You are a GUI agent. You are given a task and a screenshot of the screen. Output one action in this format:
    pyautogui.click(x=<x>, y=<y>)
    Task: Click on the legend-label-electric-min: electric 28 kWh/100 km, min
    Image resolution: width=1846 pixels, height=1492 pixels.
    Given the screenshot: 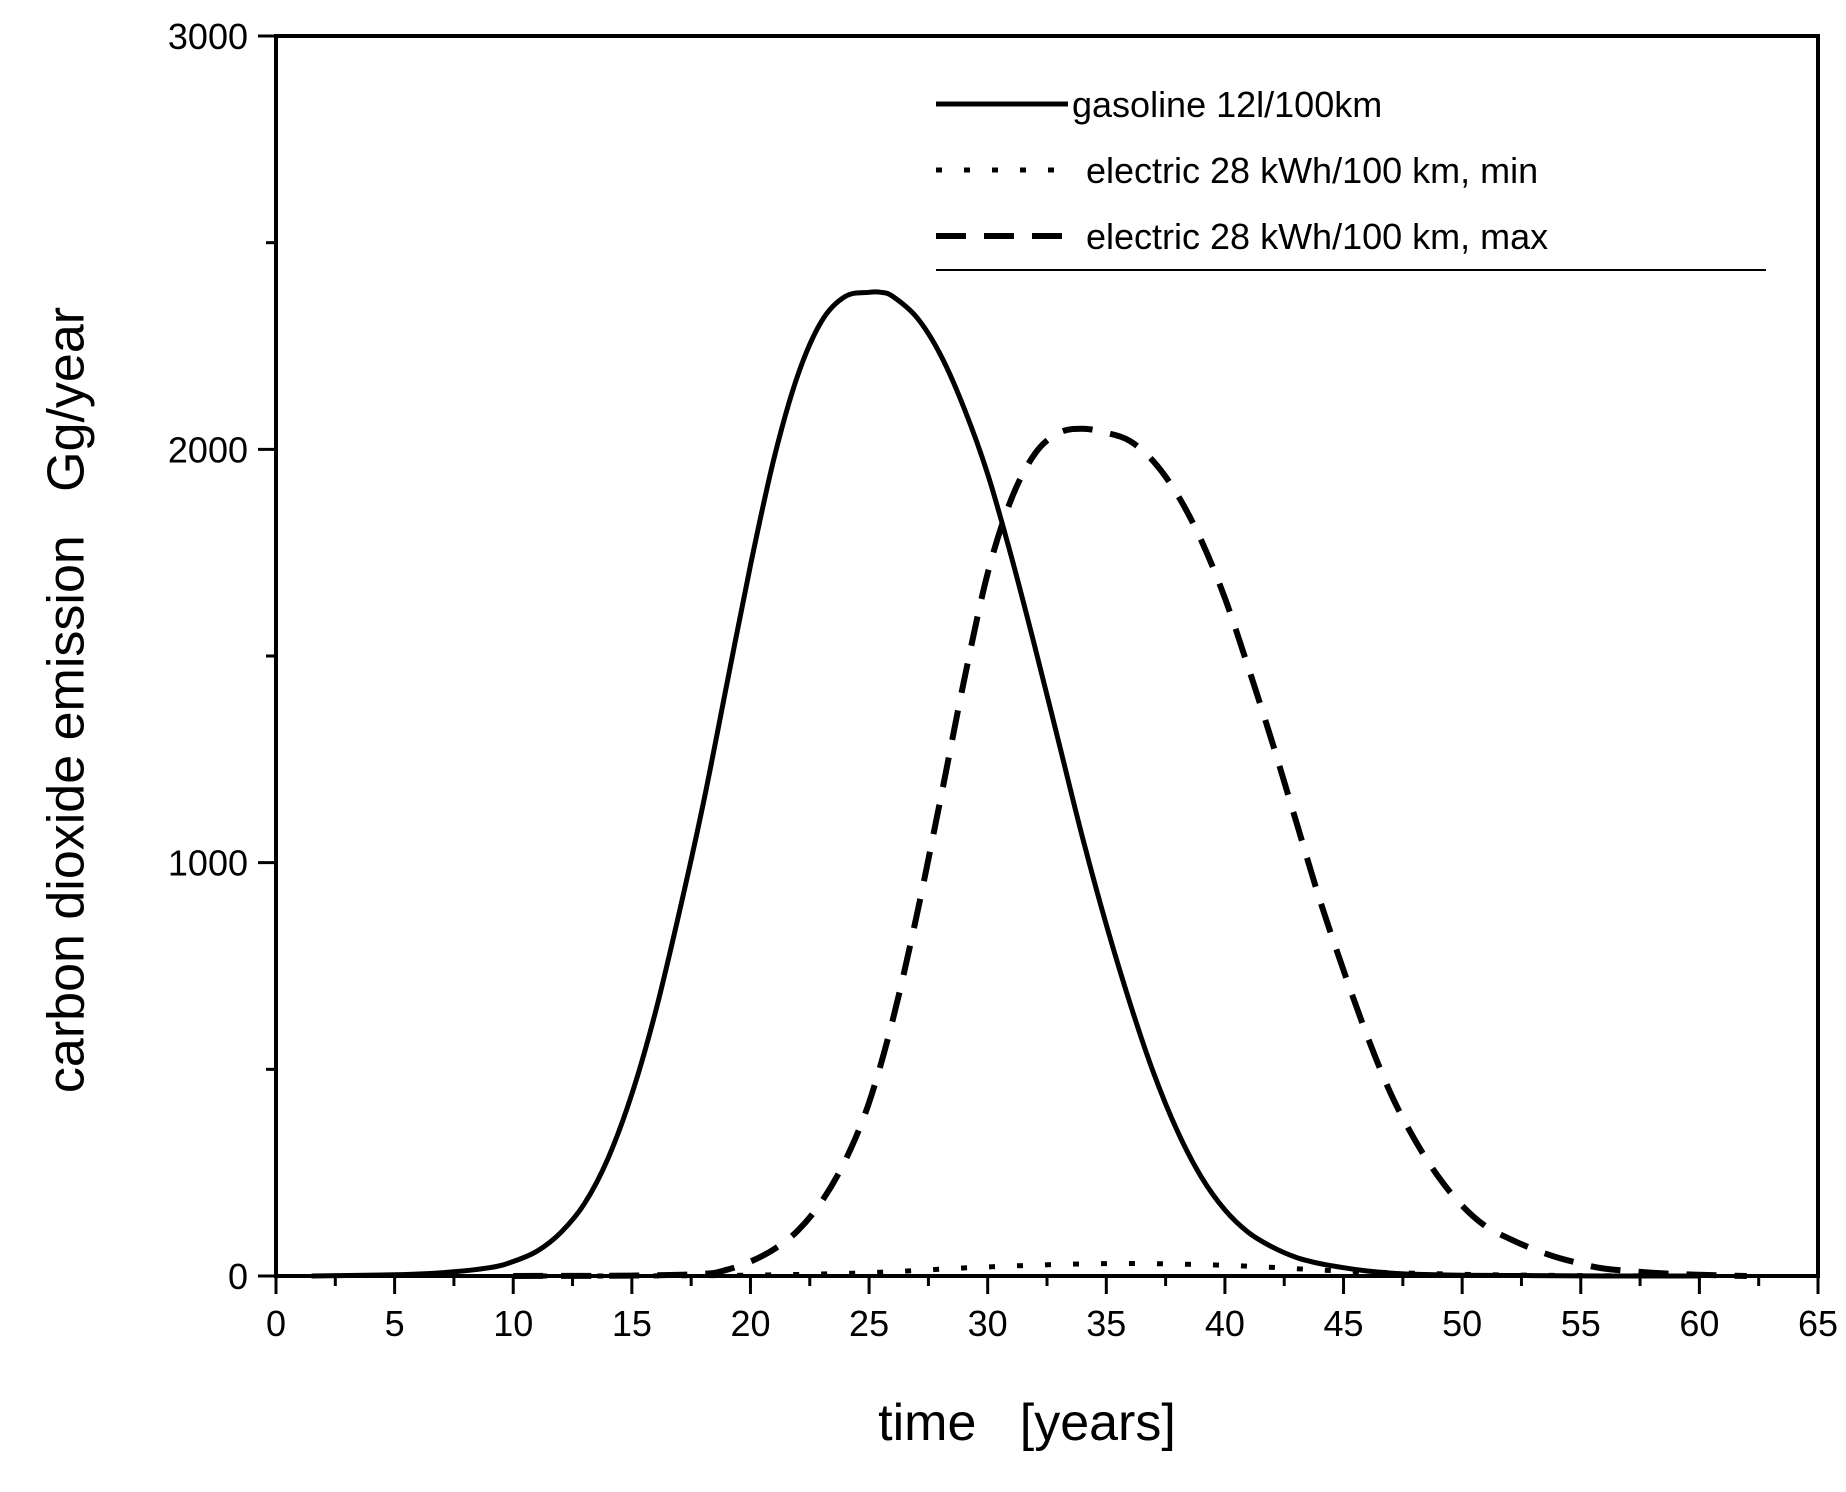 What is the action you would take?
    pyautogui.click(x=1312, y=170)
    